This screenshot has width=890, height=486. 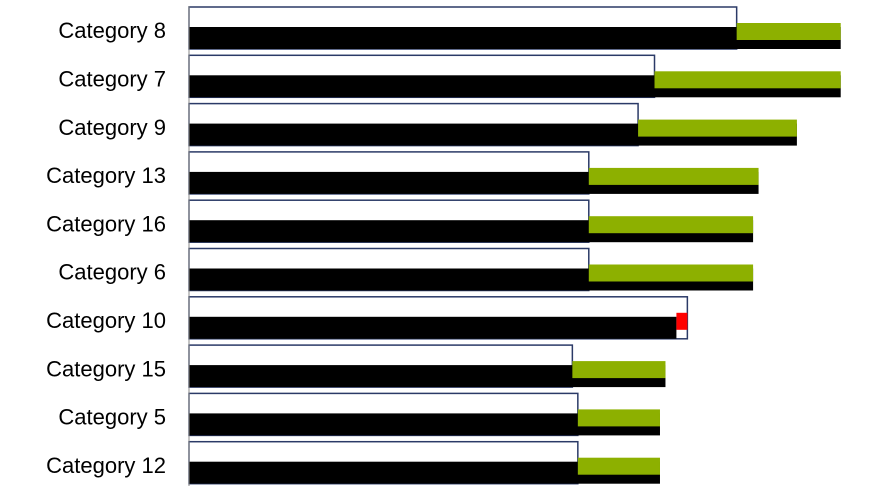 What do you see at coordinates (106, 465) in the screenshot?
I see `category-label: Category 12` at bounding box center [106, 465].